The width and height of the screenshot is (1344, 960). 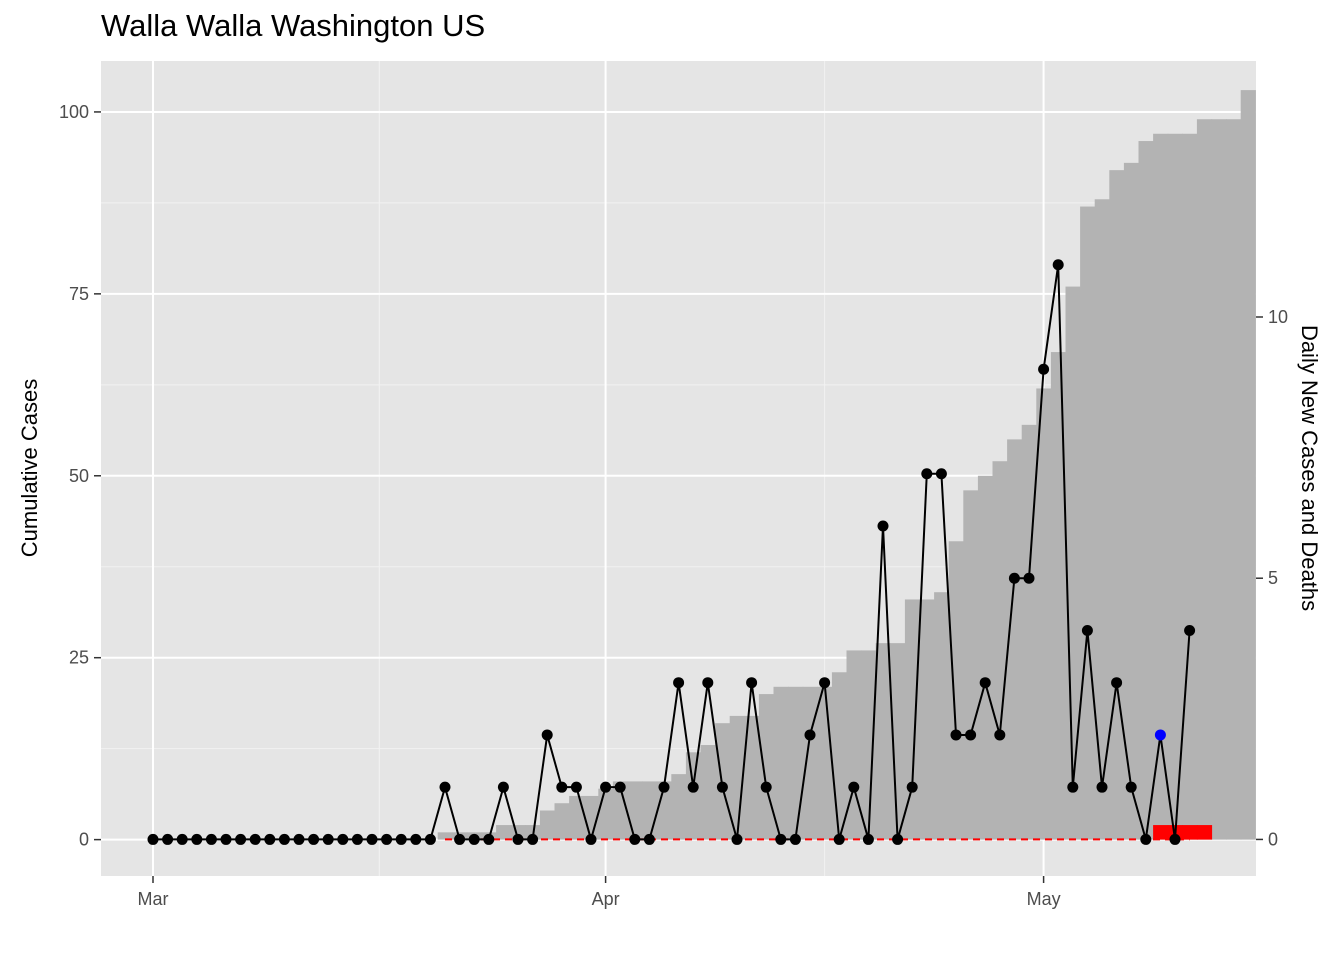 I want to click on y-tick-label: 75, so click(x=79, y=294).